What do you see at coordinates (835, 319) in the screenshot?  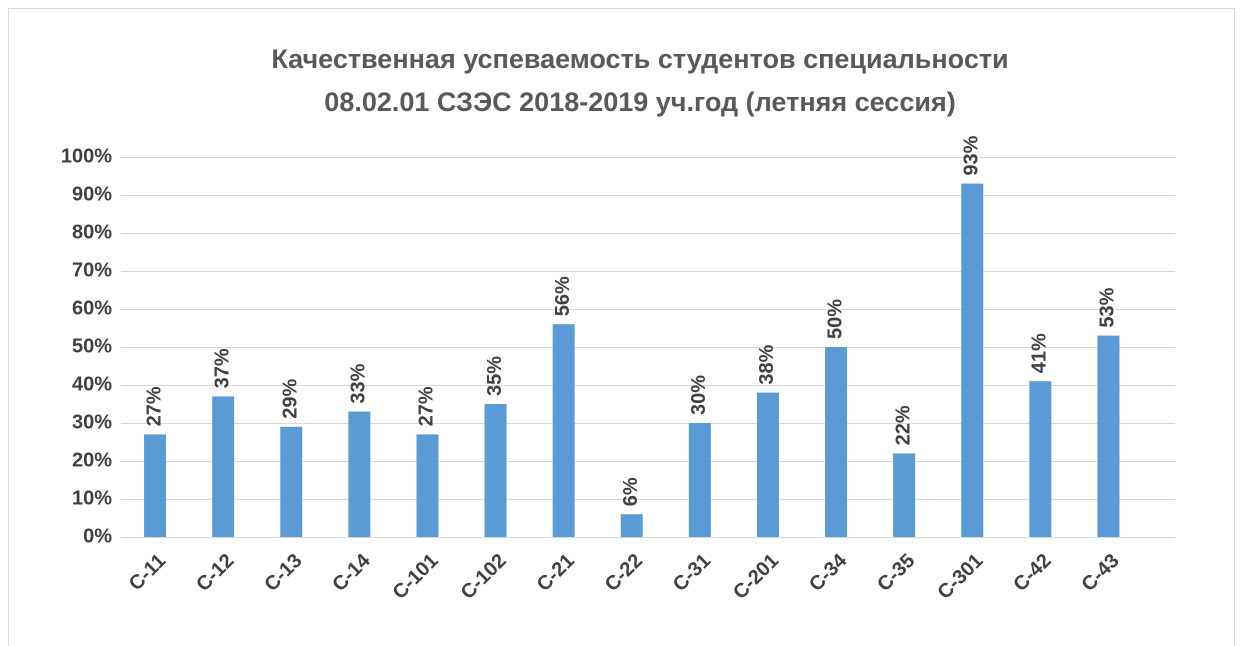 I see `value-label: 50%` at bounding box center [835, 319].